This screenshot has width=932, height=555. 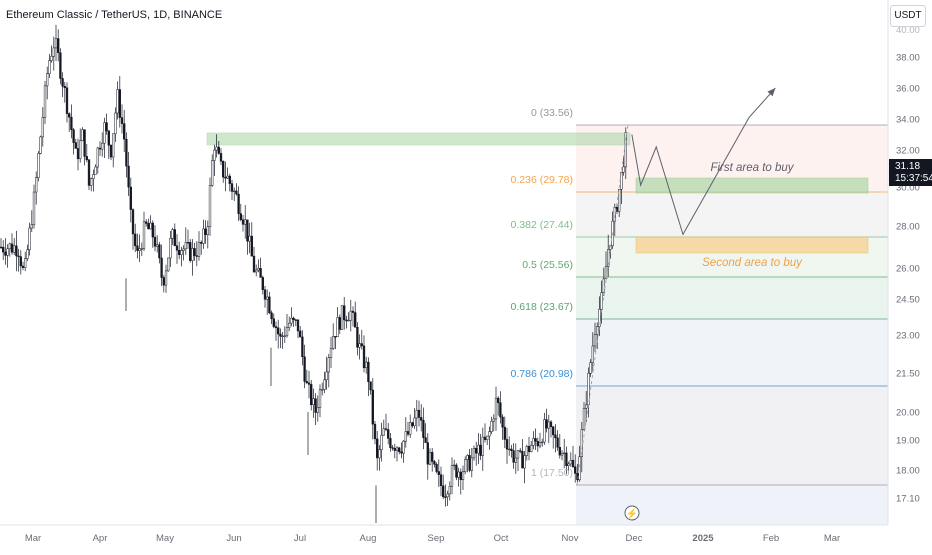 What do you see at coordinates (752, 245) in the screenshot?
I see `second-buy-area` at bounding box center [752, 245].